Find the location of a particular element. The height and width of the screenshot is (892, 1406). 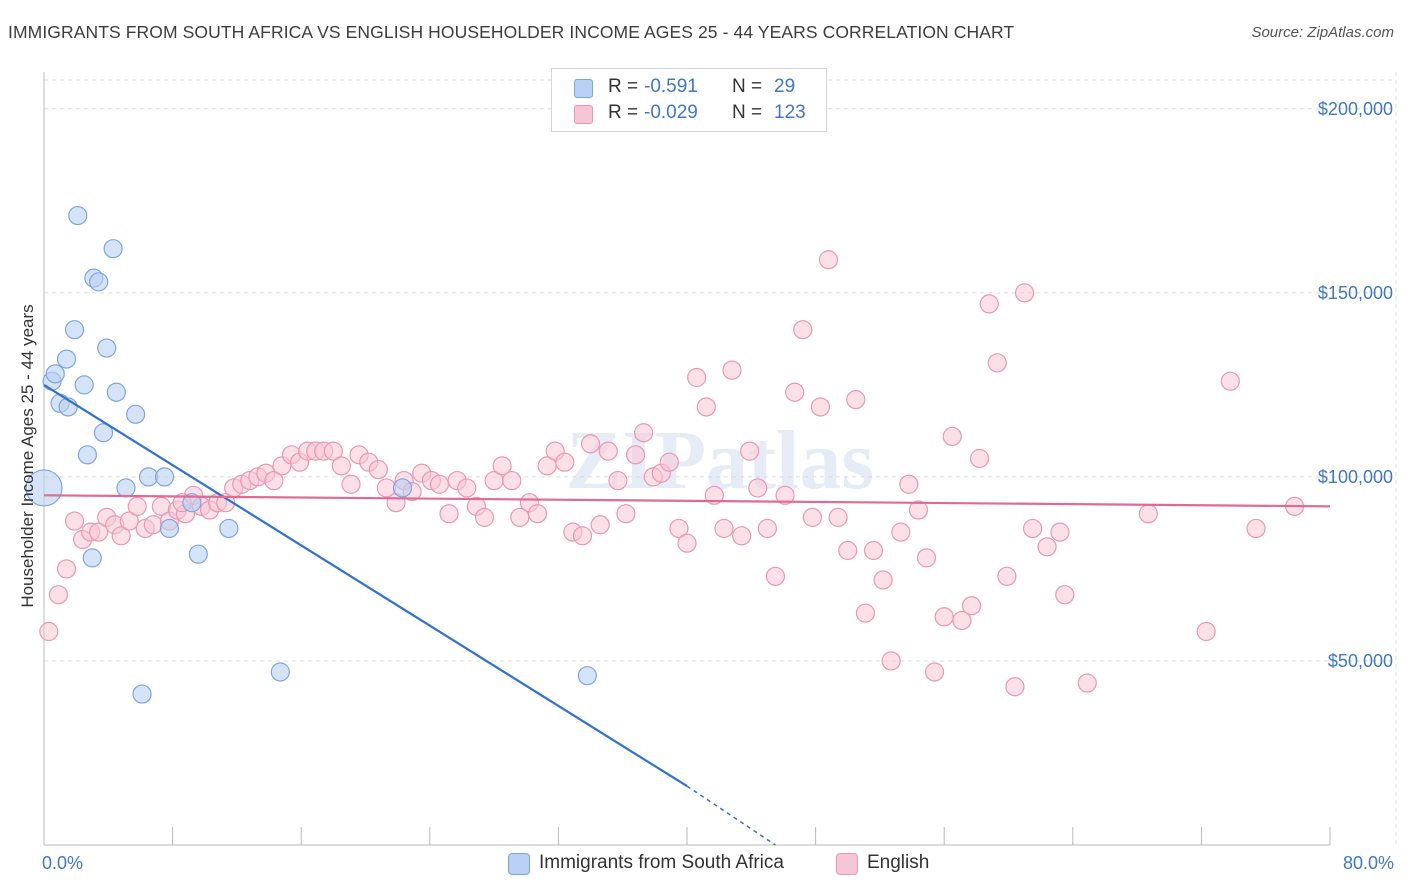

legend-label-south-africa: Immigrants from South Africa is located at coordinates (661, 862).